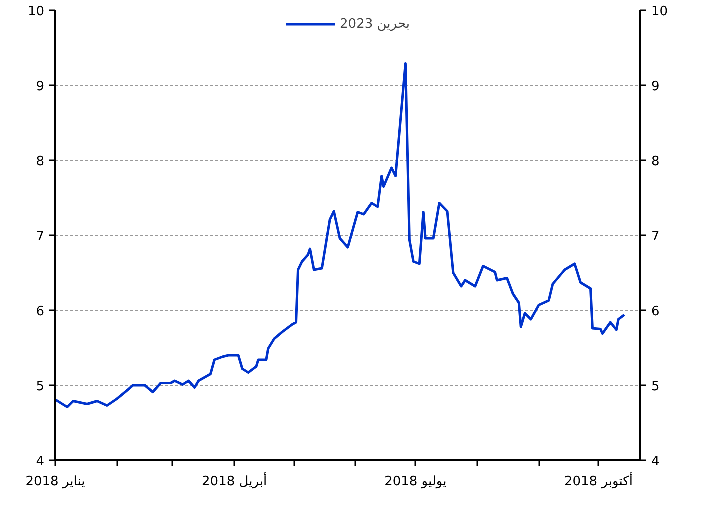  I want to click on x-tick-label: أكتوبر 2018, so click(598, 481).